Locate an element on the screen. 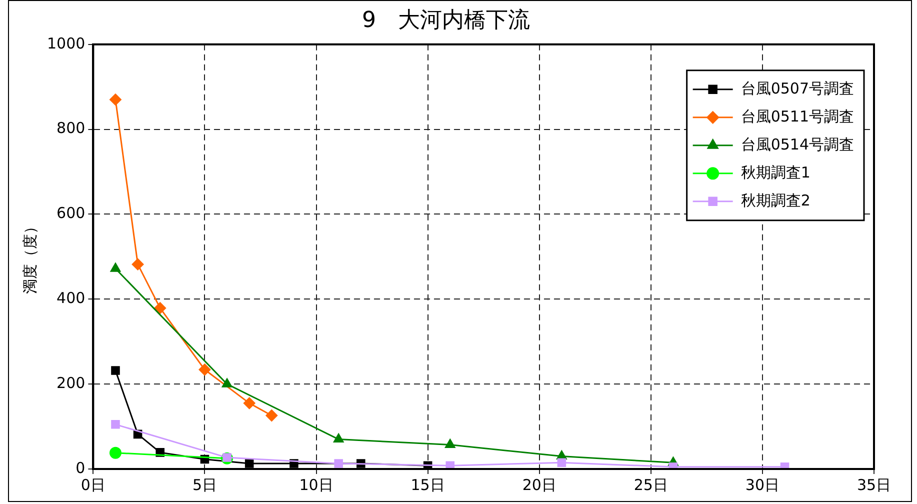 The image size is (917, 504). x-tick-label: 15日 is located at coordinates (427, 485).